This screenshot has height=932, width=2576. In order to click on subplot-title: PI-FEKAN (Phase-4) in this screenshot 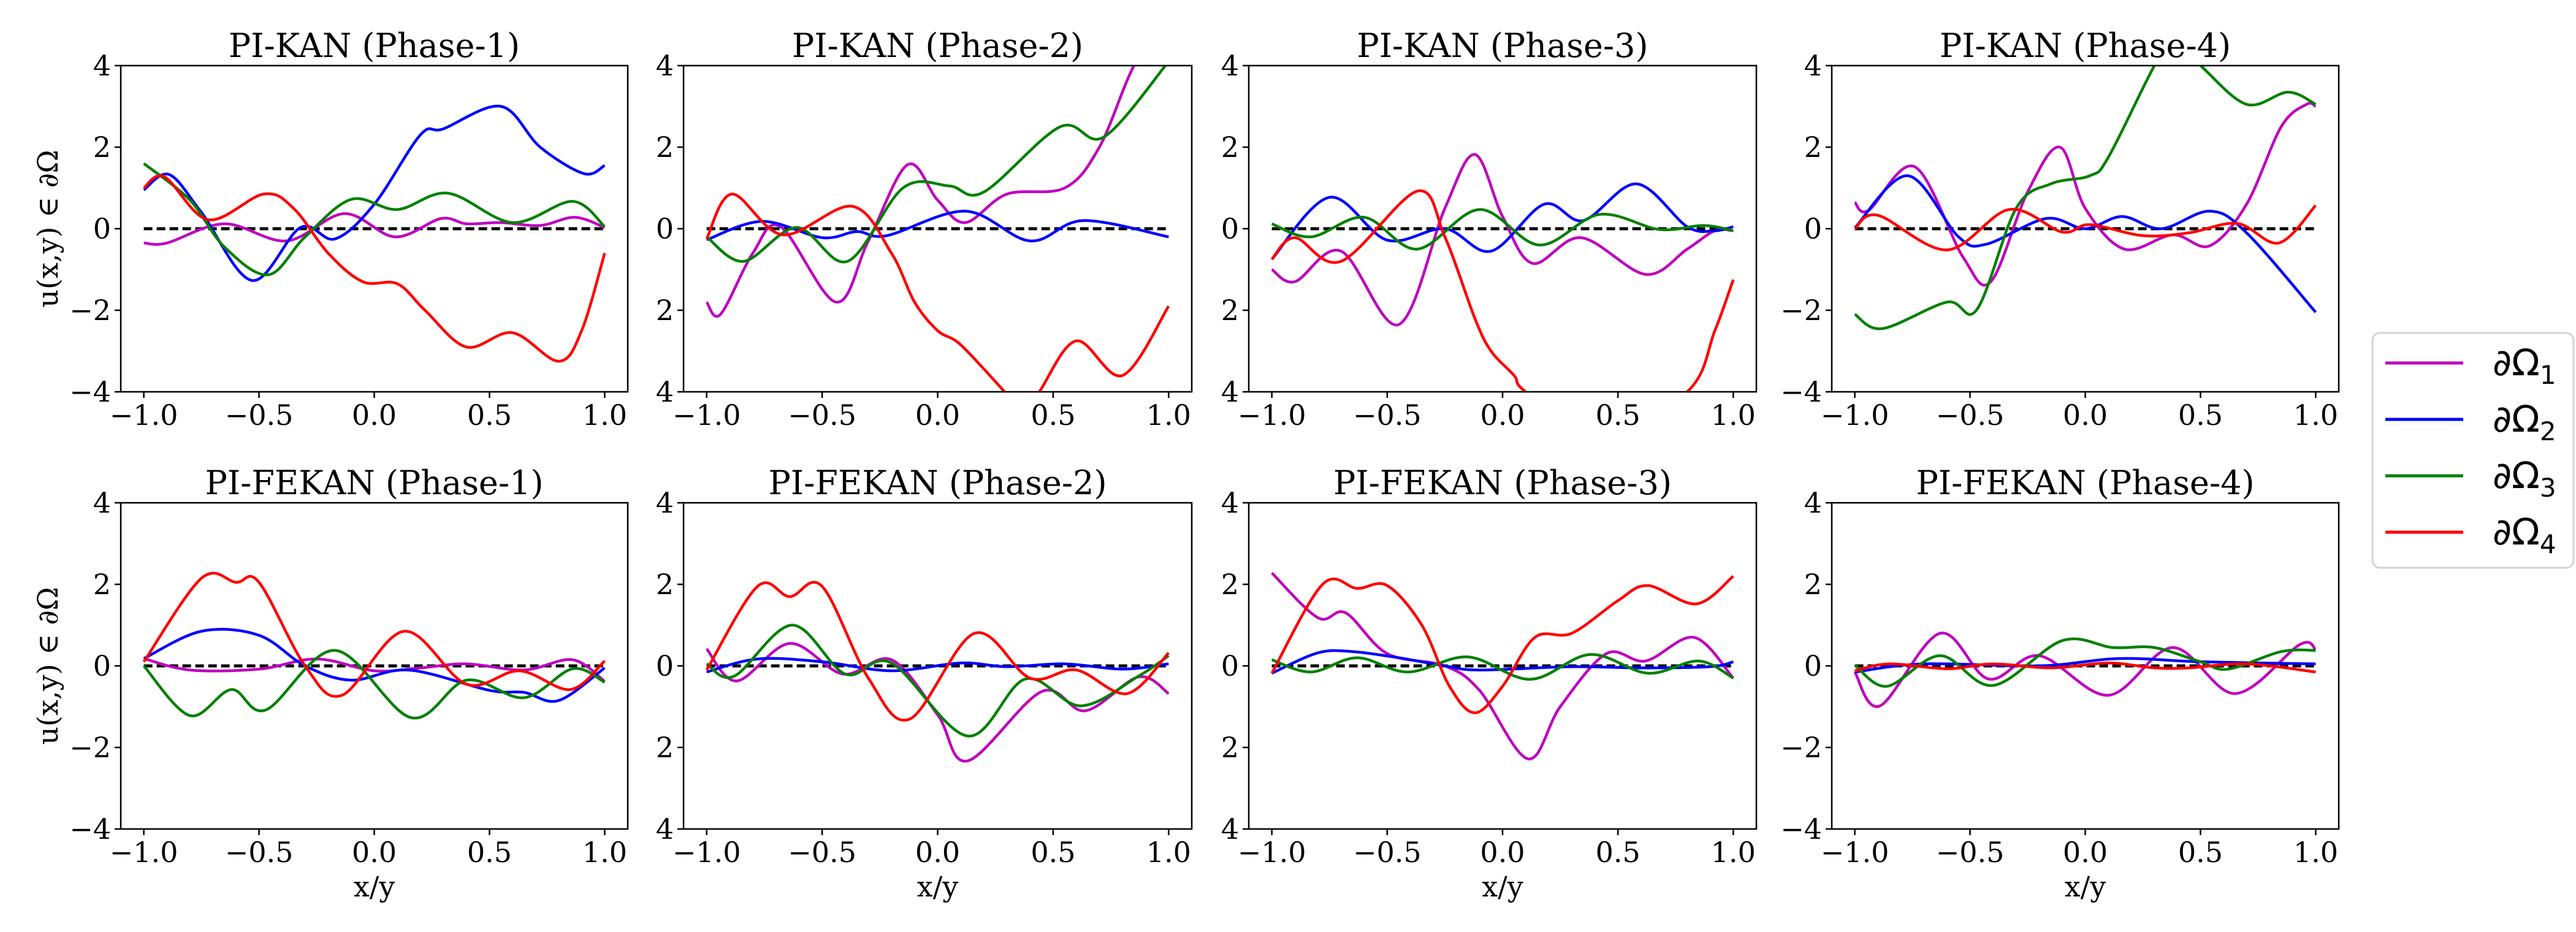, I will do `click(2085, 483)`.